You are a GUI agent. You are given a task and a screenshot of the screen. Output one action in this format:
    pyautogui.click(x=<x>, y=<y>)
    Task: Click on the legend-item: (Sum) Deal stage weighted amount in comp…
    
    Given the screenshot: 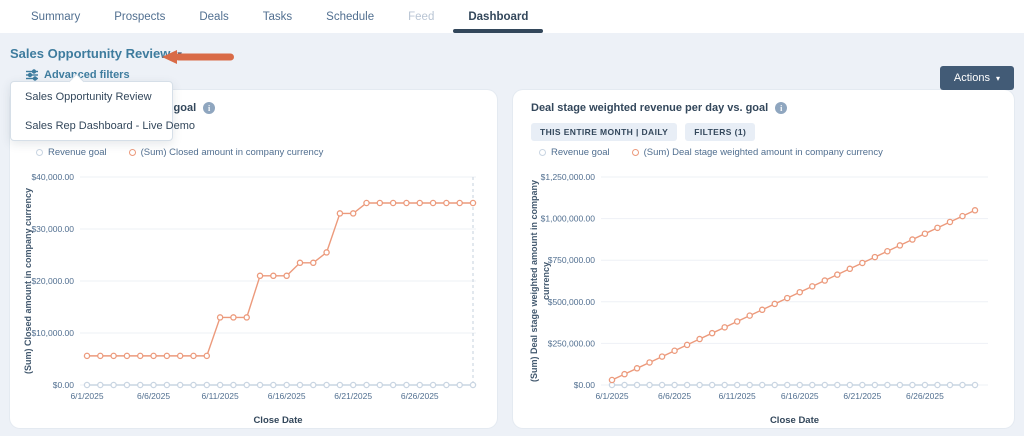 What is the action you would take?
    pyautogui.click(x=757, y=152)
    